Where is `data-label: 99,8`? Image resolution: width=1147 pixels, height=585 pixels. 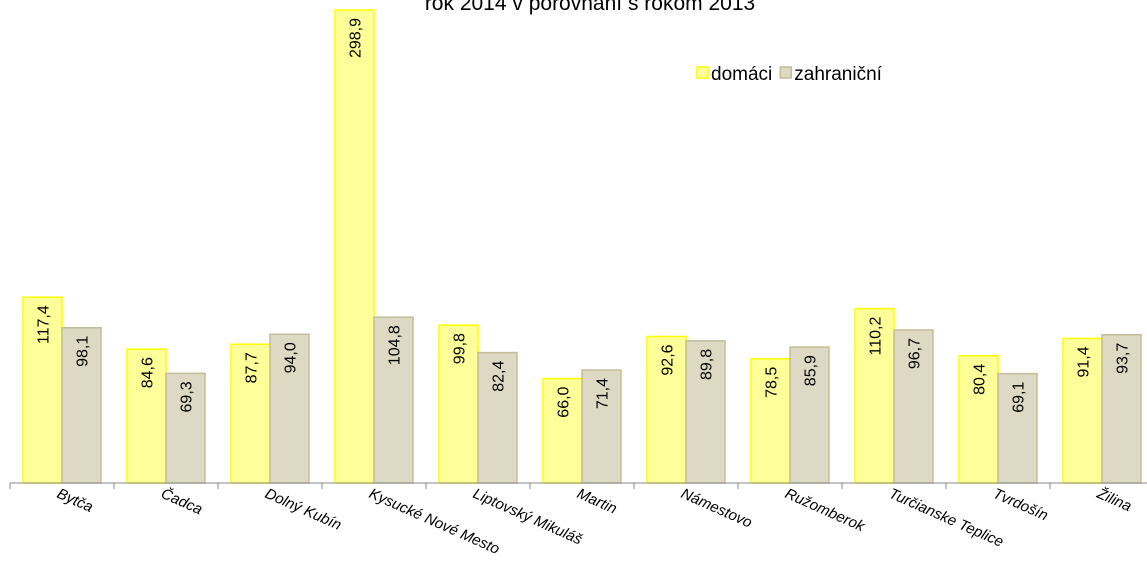 data-label: 99,8 is located at coordinates (460, 348).